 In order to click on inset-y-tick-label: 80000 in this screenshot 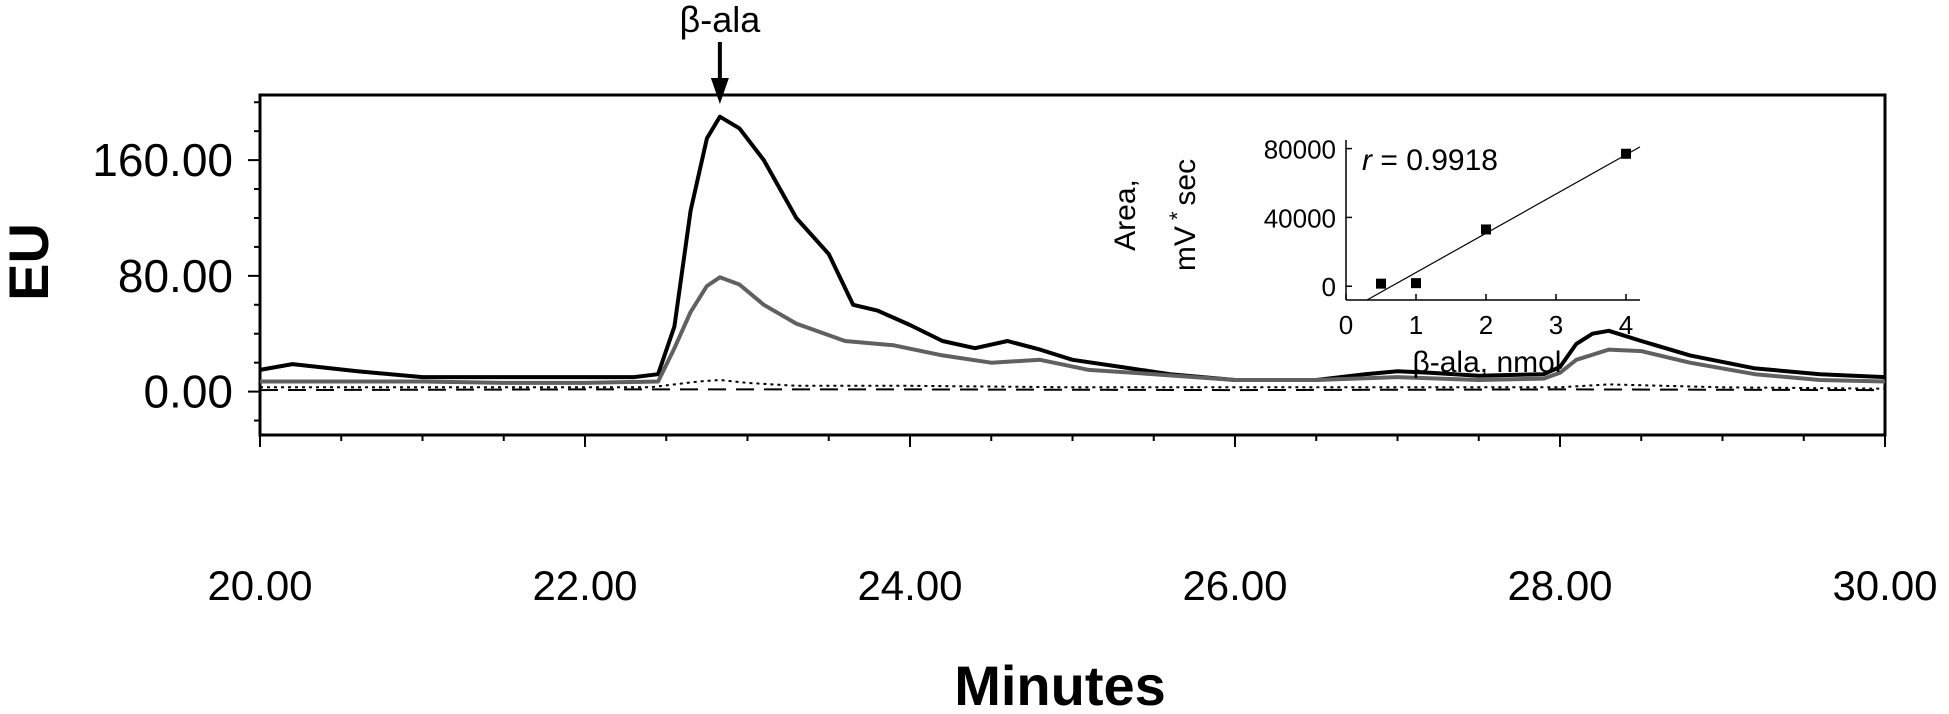, I will do `click(1300, 150)`.